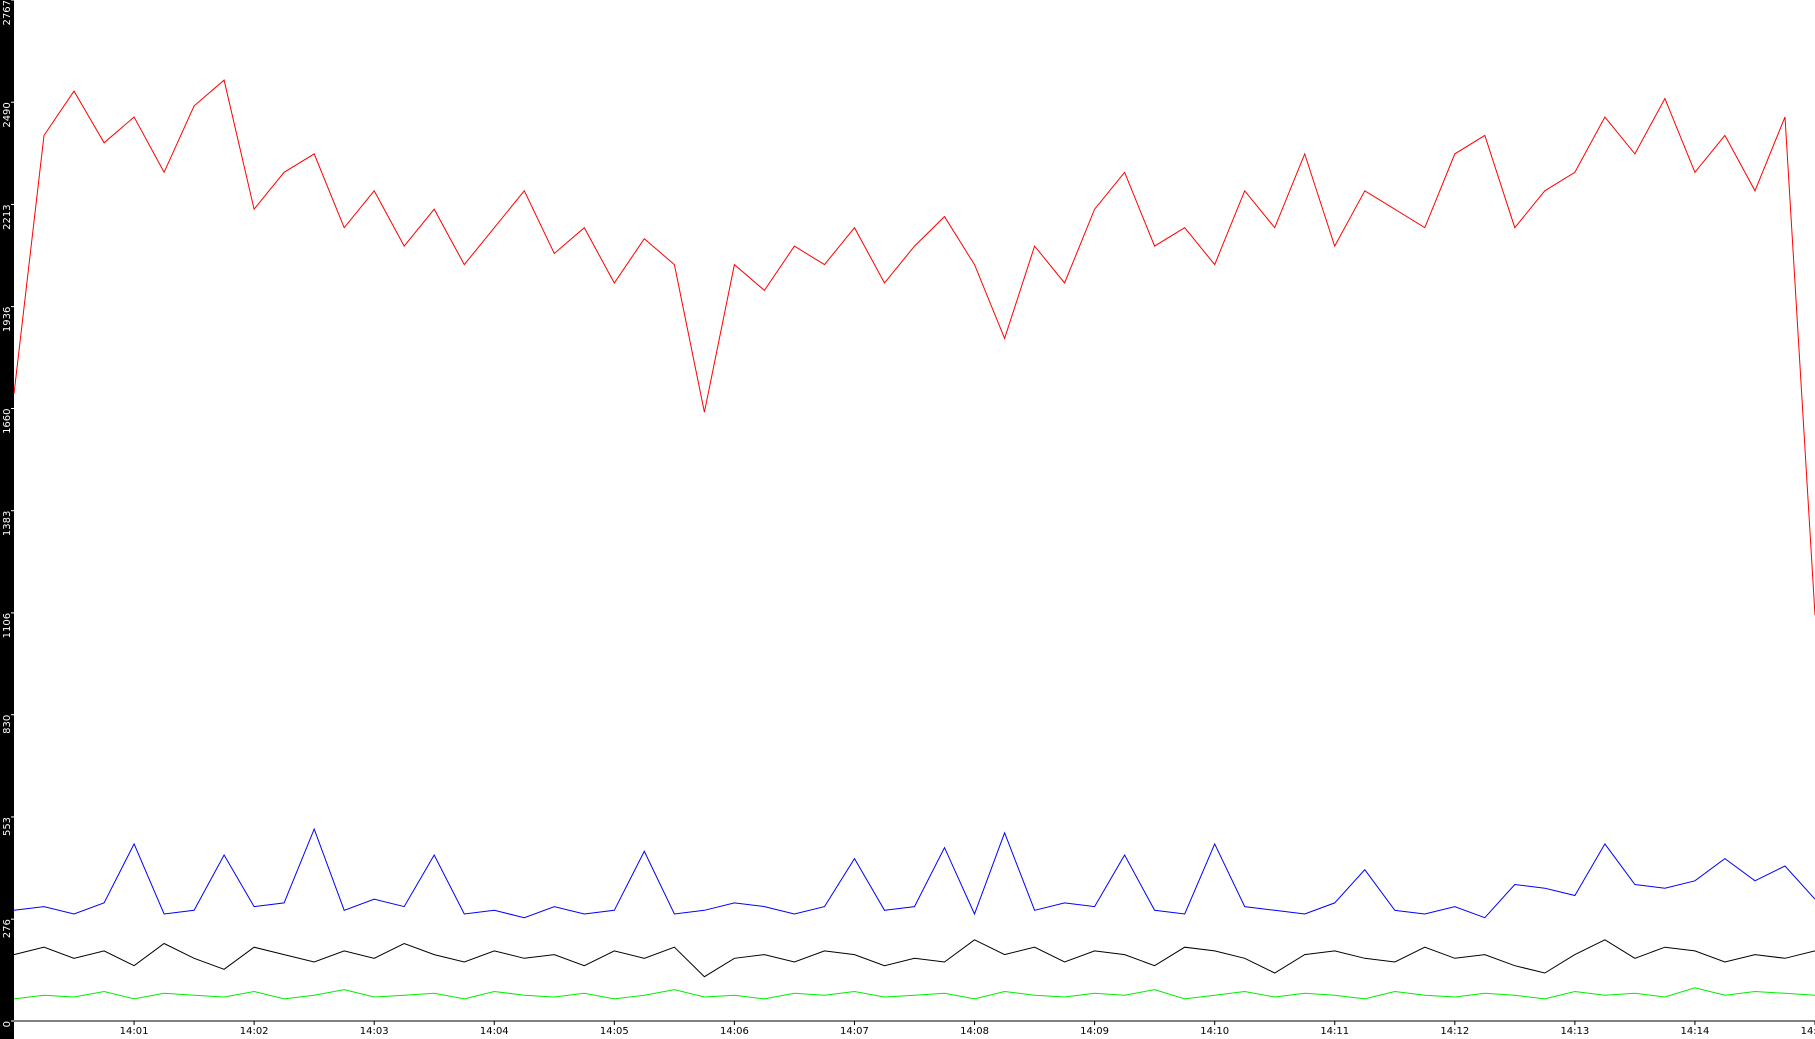 The height and width of the screenshot is (1039, 1815). Describe the element at coordinates (1574, 1031) in the screenshot. I see `x-tick-label: 14:13` at that location.